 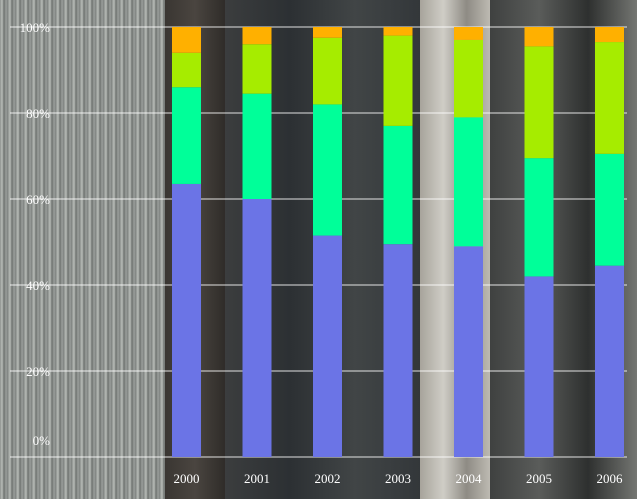 What do you see at coordinates (610, 478) in the screenshot?
I see `x-tick-label-2006: 2006` at bounding box center [610, 478].